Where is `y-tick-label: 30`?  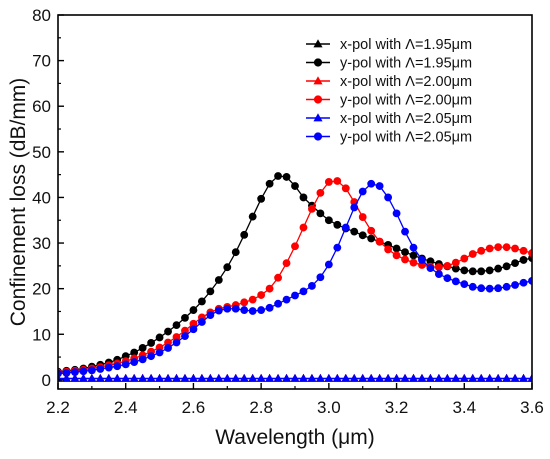 y-tick-label: 30 is located at coordinates (41, 243).